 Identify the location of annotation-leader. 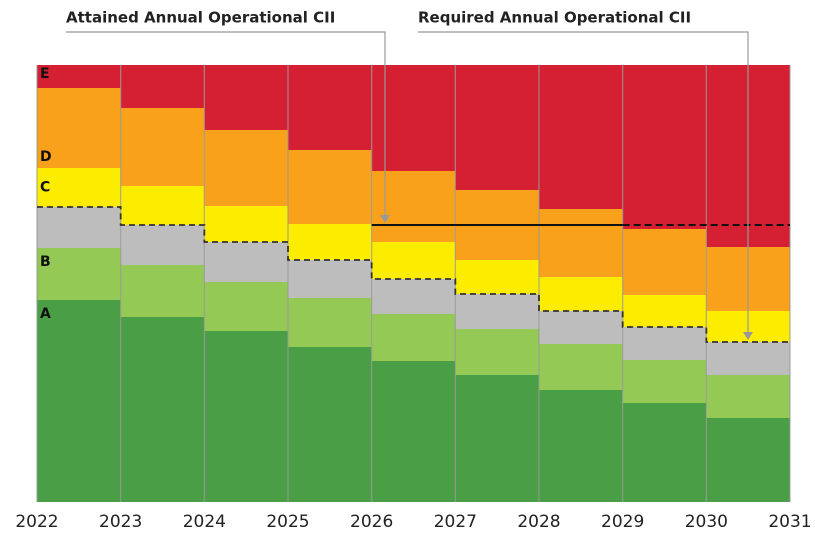
(226, 125).